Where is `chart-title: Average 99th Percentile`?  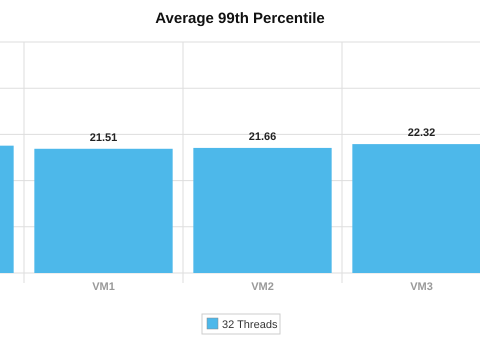 chart-title: Average 99th Percentile is located at coordinates (240, 18).